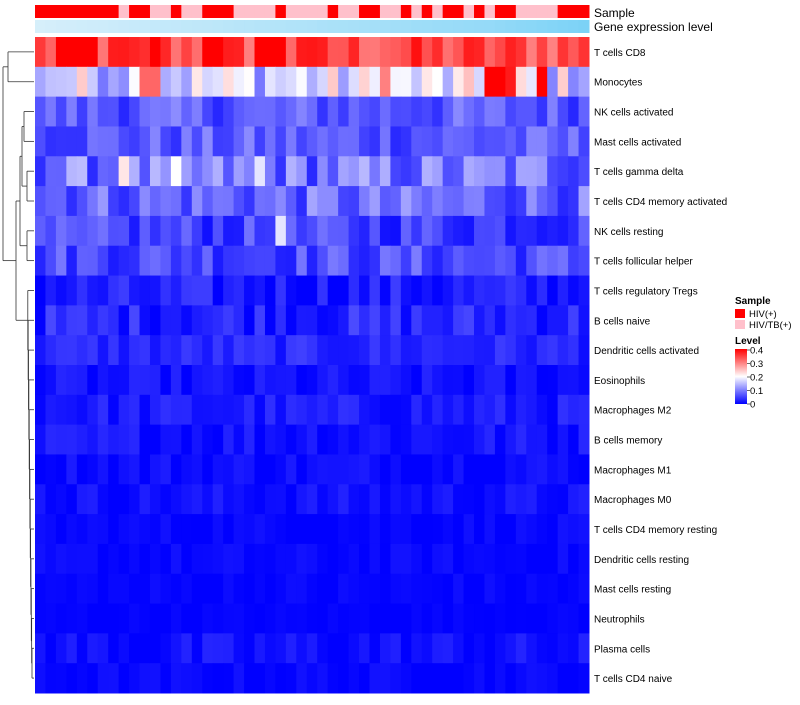  What do you see at coordinates (218, 26) in the screenshot?
I see `gene-annotation-cell` at bounding box center [218, 26].